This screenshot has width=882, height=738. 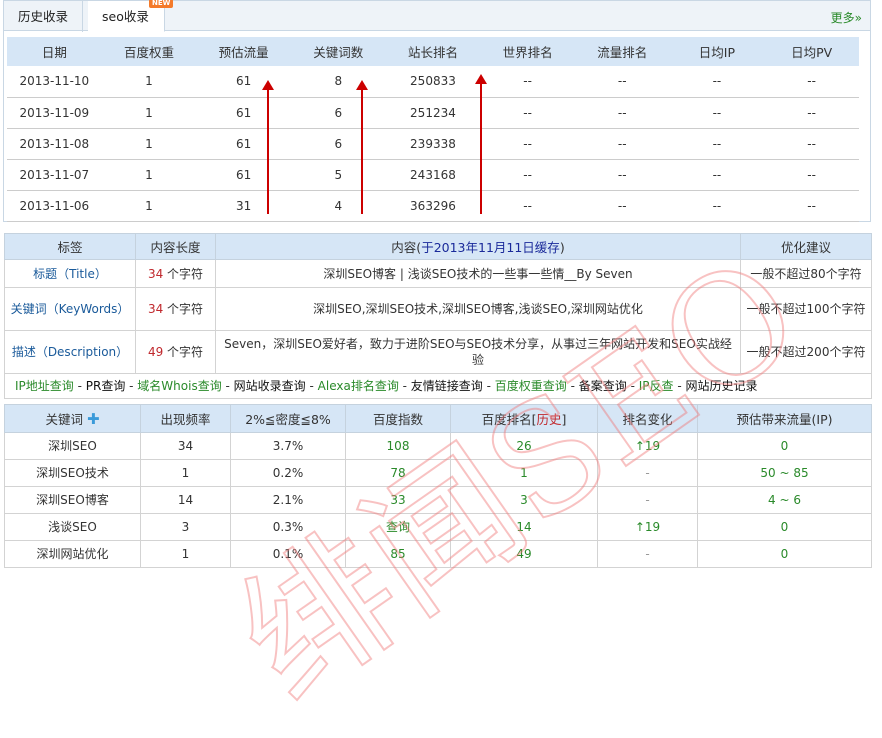 I want to click on meta-content: 深圳SEO博客 | 浅谈SEO技术的一些事一些情__By Seven, so click(x=478, y=273).